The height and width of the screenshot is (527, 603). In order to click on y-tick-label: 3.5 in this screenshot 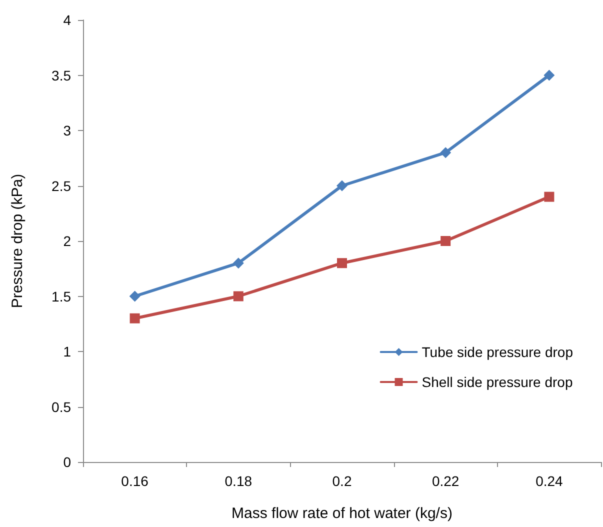, I will do `click(62, 75)`.